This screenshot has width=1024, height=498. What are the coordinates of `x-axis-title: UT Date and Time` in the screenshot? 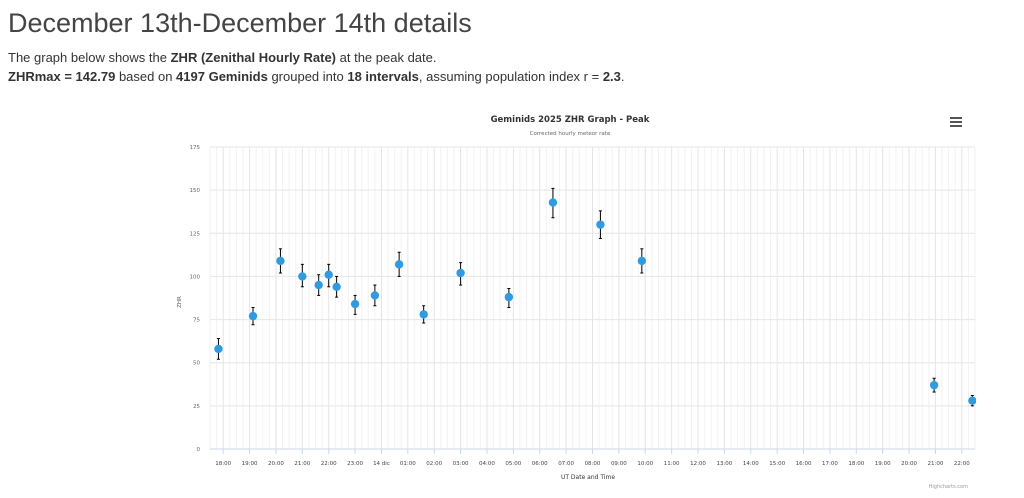 It's located at (588, 477).